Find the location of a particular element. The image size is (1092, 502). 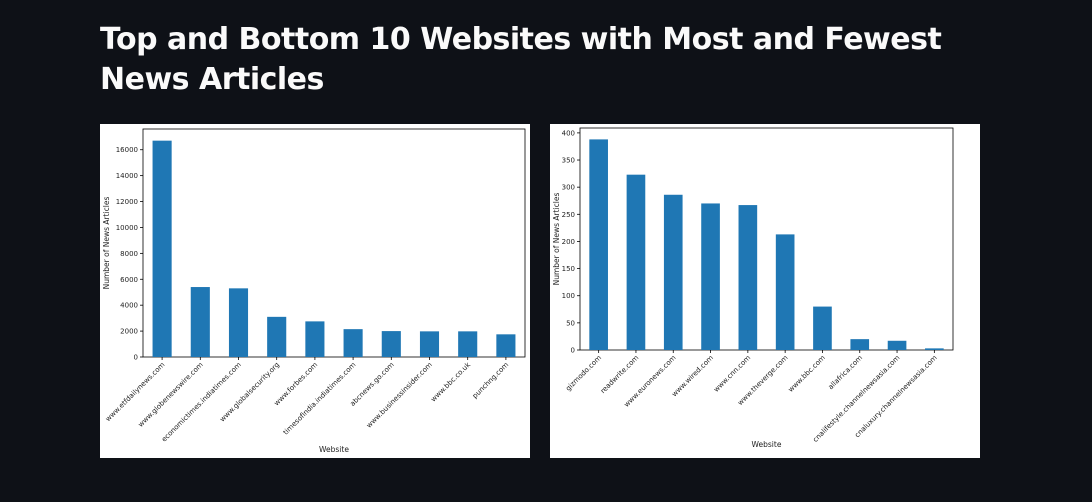

x-tick-label: www.bbc.co.uk is located at coordinates (450, 381).